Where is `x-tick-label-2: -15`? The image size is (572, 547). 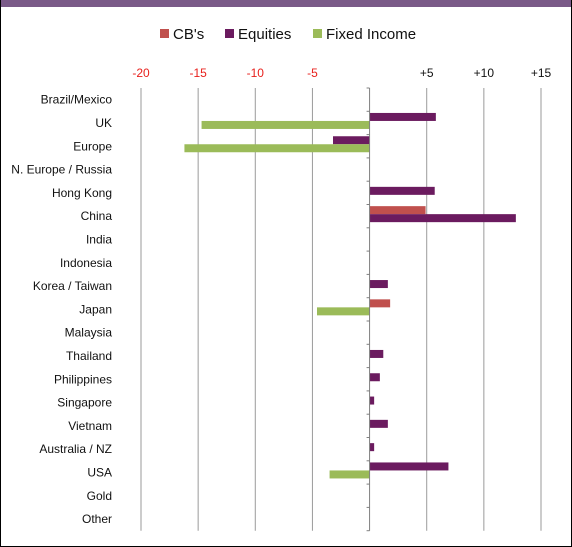
x-tick-label-2: -15 is located at coordinates (198, 73).